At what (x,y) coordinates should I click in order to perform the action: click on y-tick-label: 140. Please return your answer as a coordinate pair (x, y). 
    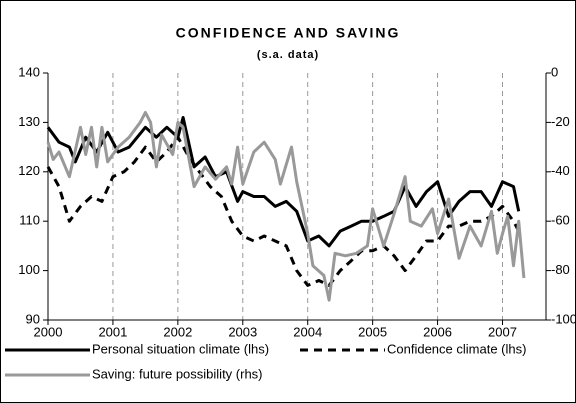
    Looking at the image, I should click on (29, 71).